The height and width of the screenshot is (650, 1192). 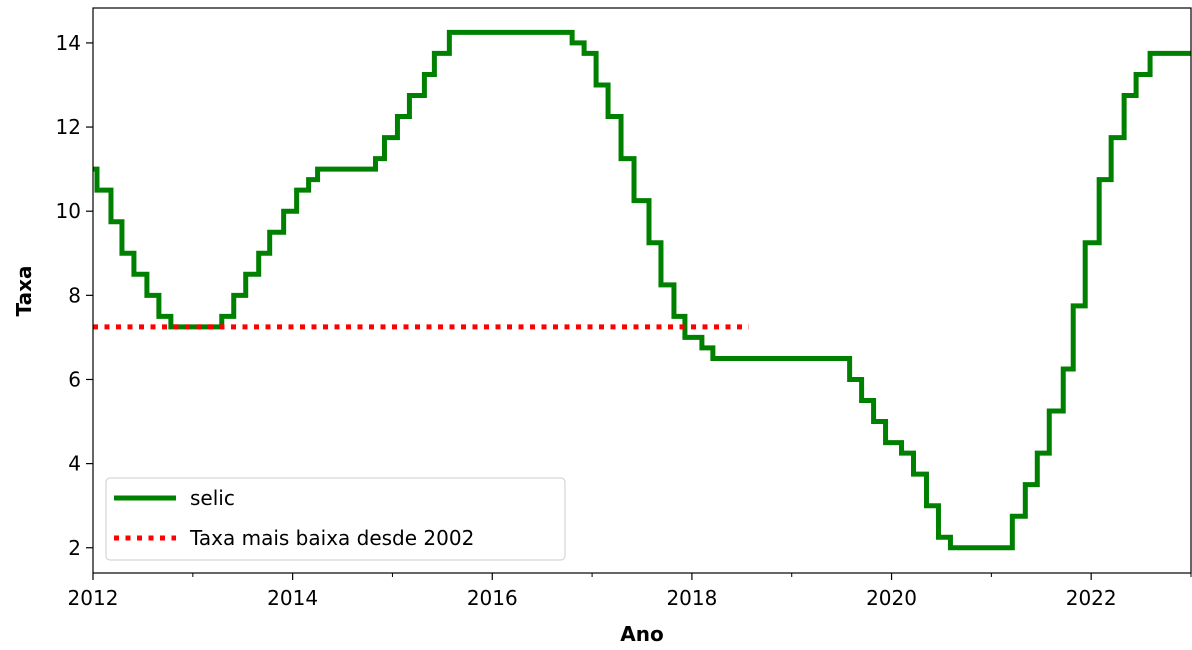 I want to click on y-tick-label: 8, so click(x=74, y=295).